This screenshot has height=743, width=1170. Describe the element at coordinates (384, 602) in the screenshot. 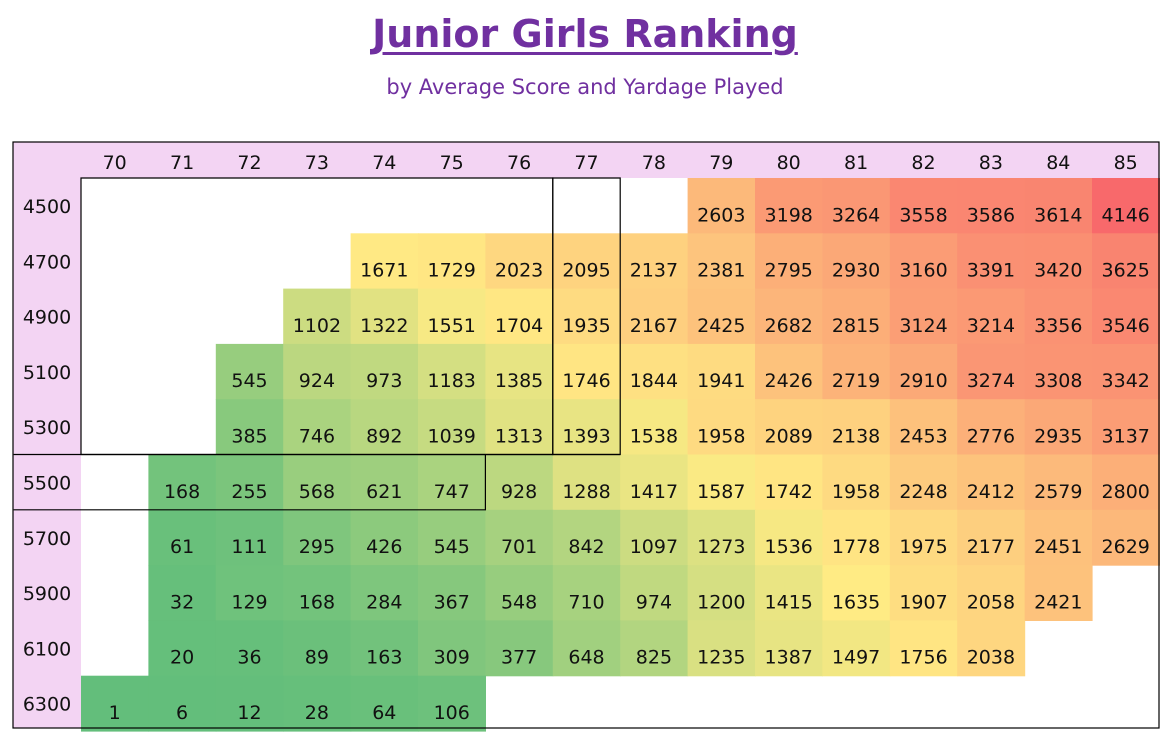

I see `cell-value: 284` at that location.